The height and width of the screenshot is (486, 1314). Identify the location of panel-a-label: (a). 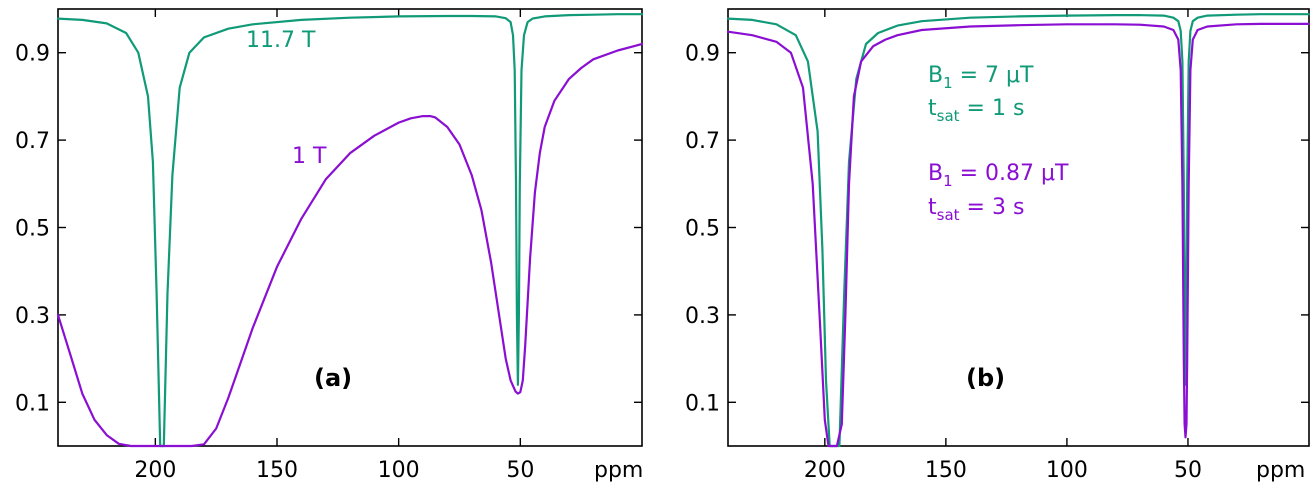
(333, 378).